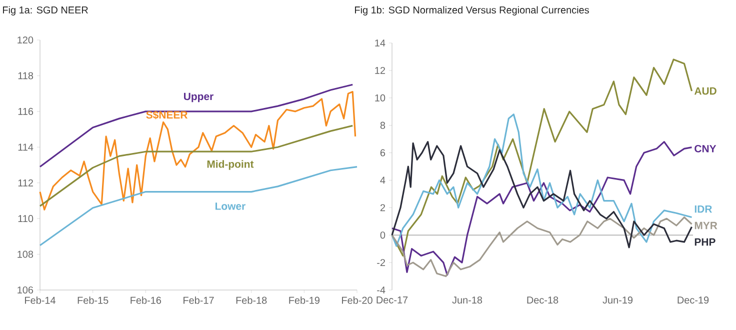  I want to click on y-tick-label: 108, so click(26, 254).